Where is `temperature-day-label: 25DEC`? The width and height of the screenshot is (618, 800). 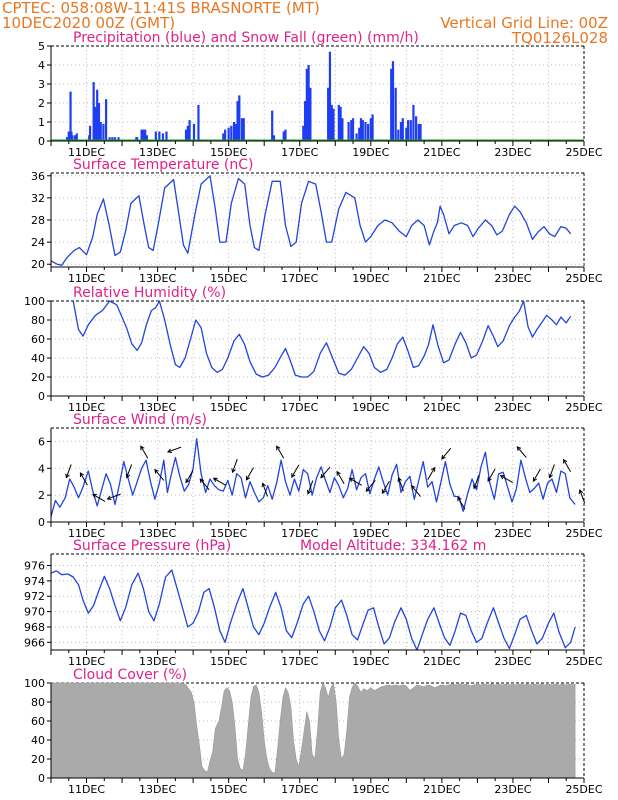
temperature-day-label: 25DEC is located at coordinates (583, 278).